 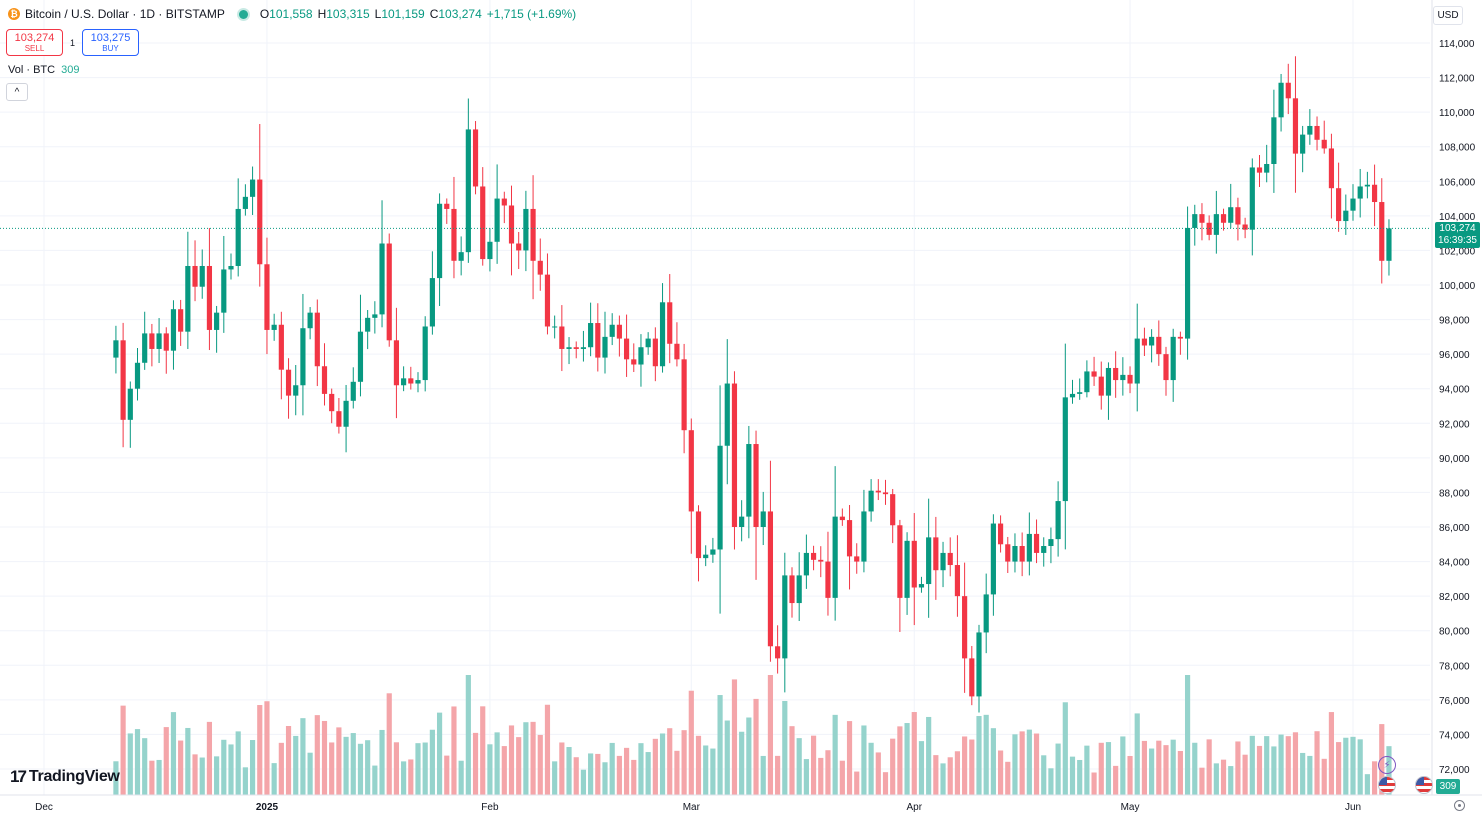 I want to click on last-price-tag: 103,274 16:39:35, so click(x=1457, y=235).